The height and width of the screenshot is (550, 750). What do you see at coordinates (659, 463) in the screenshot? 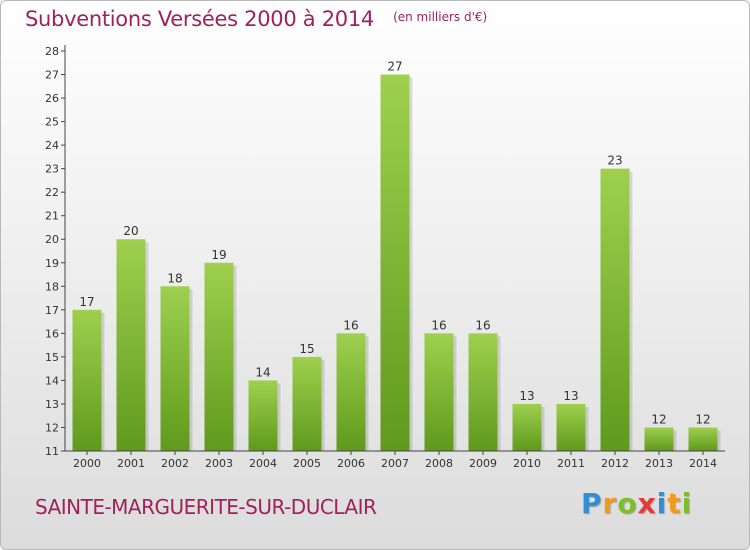
I see `x-tick-label-2013: 2013` at bounding box center [659, 463].